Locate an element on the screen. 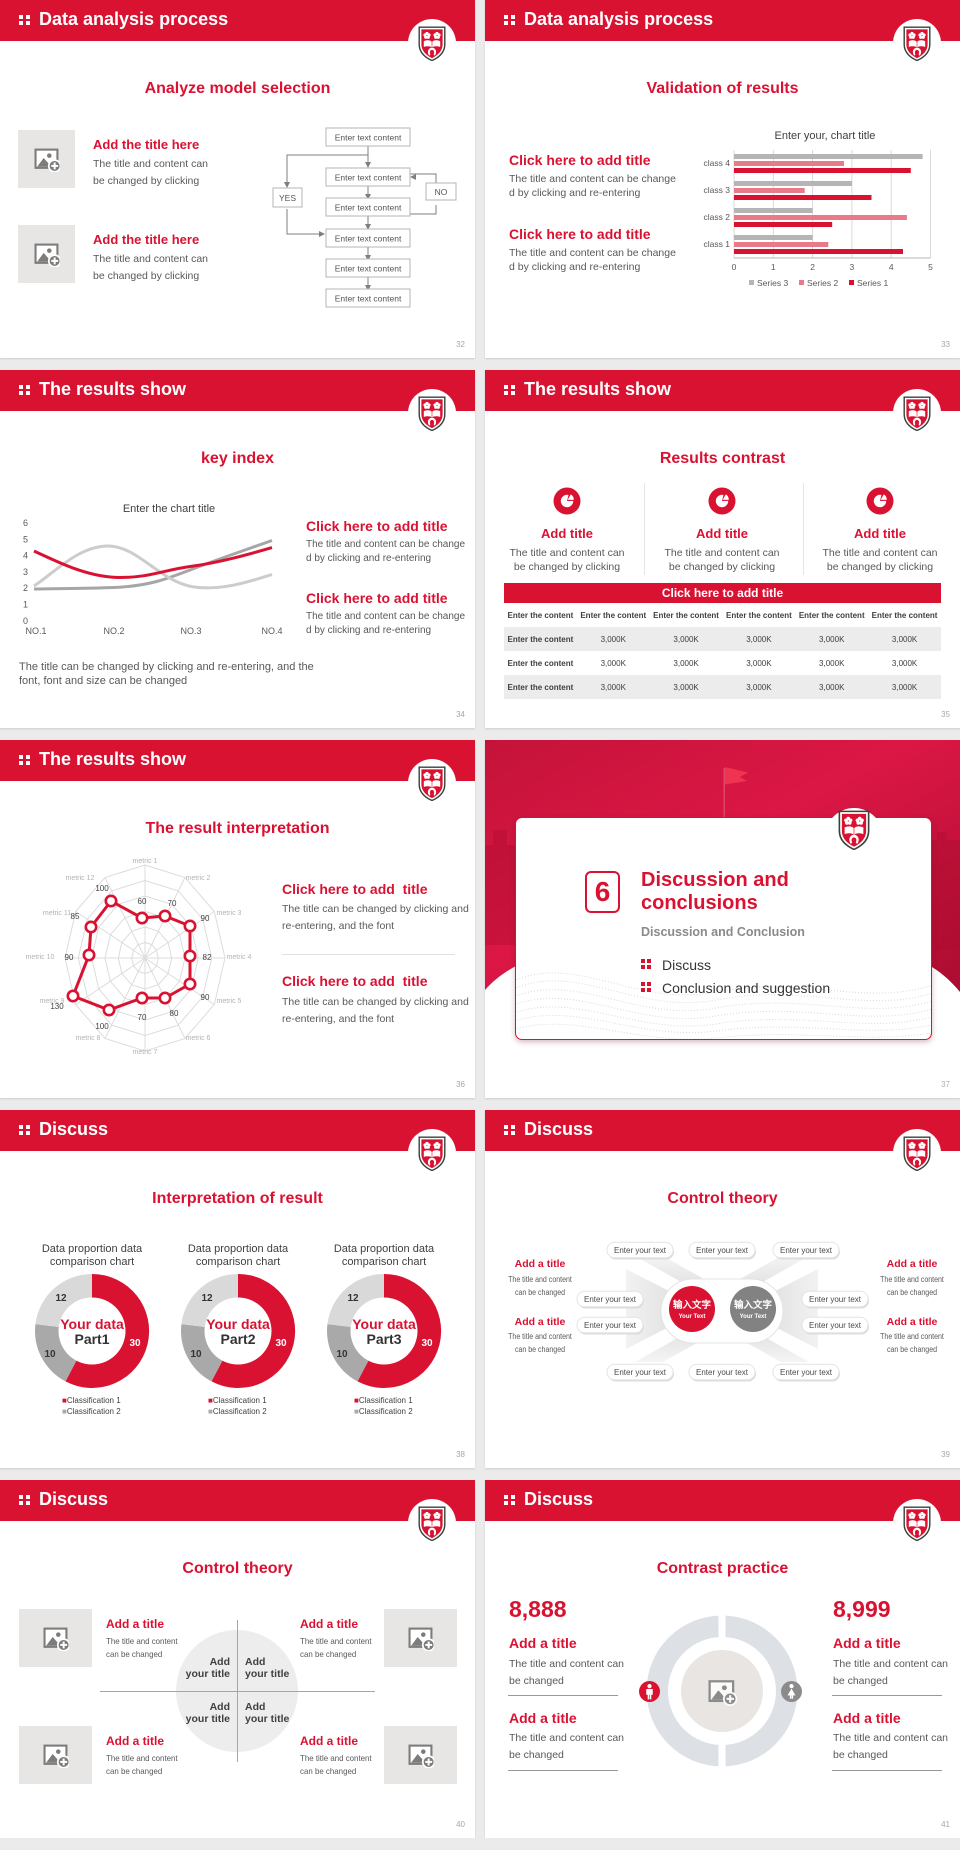 This screenshot has width=960, height=1850. svg-text: metric 6 is located at coordinates (198, 1038).